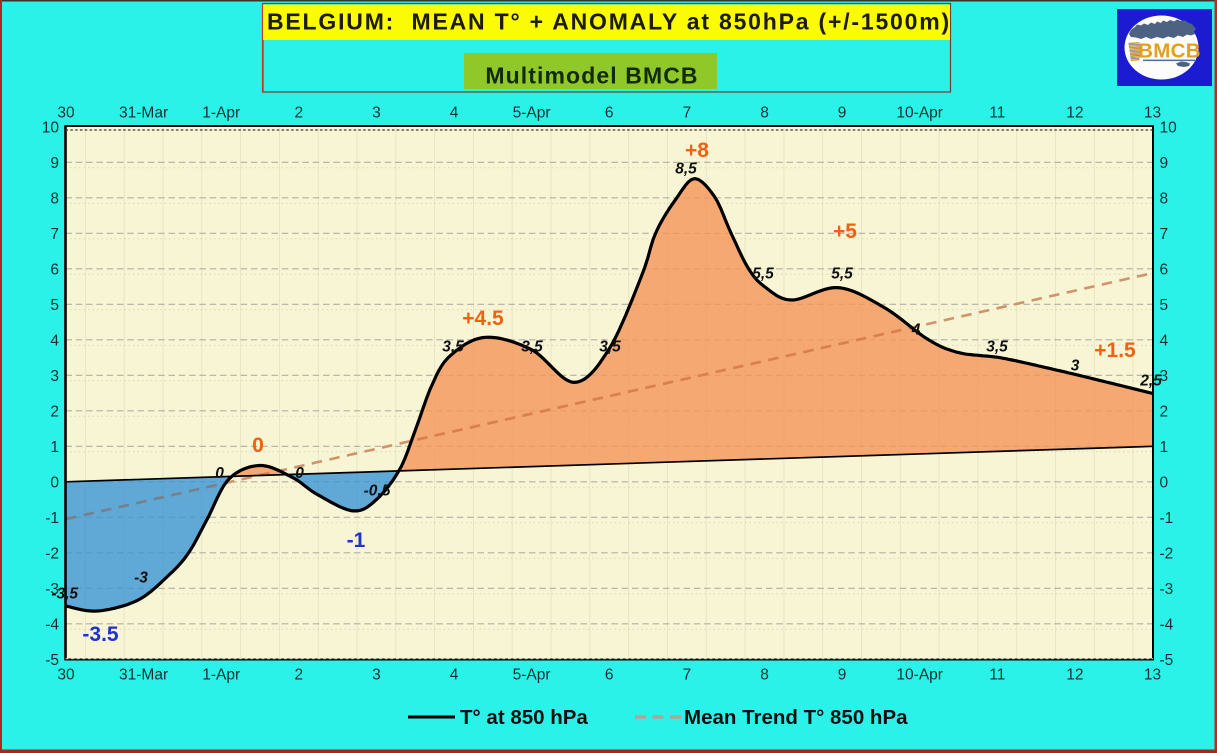  I want to click on svg-text: +4.5, so click(483, 318).